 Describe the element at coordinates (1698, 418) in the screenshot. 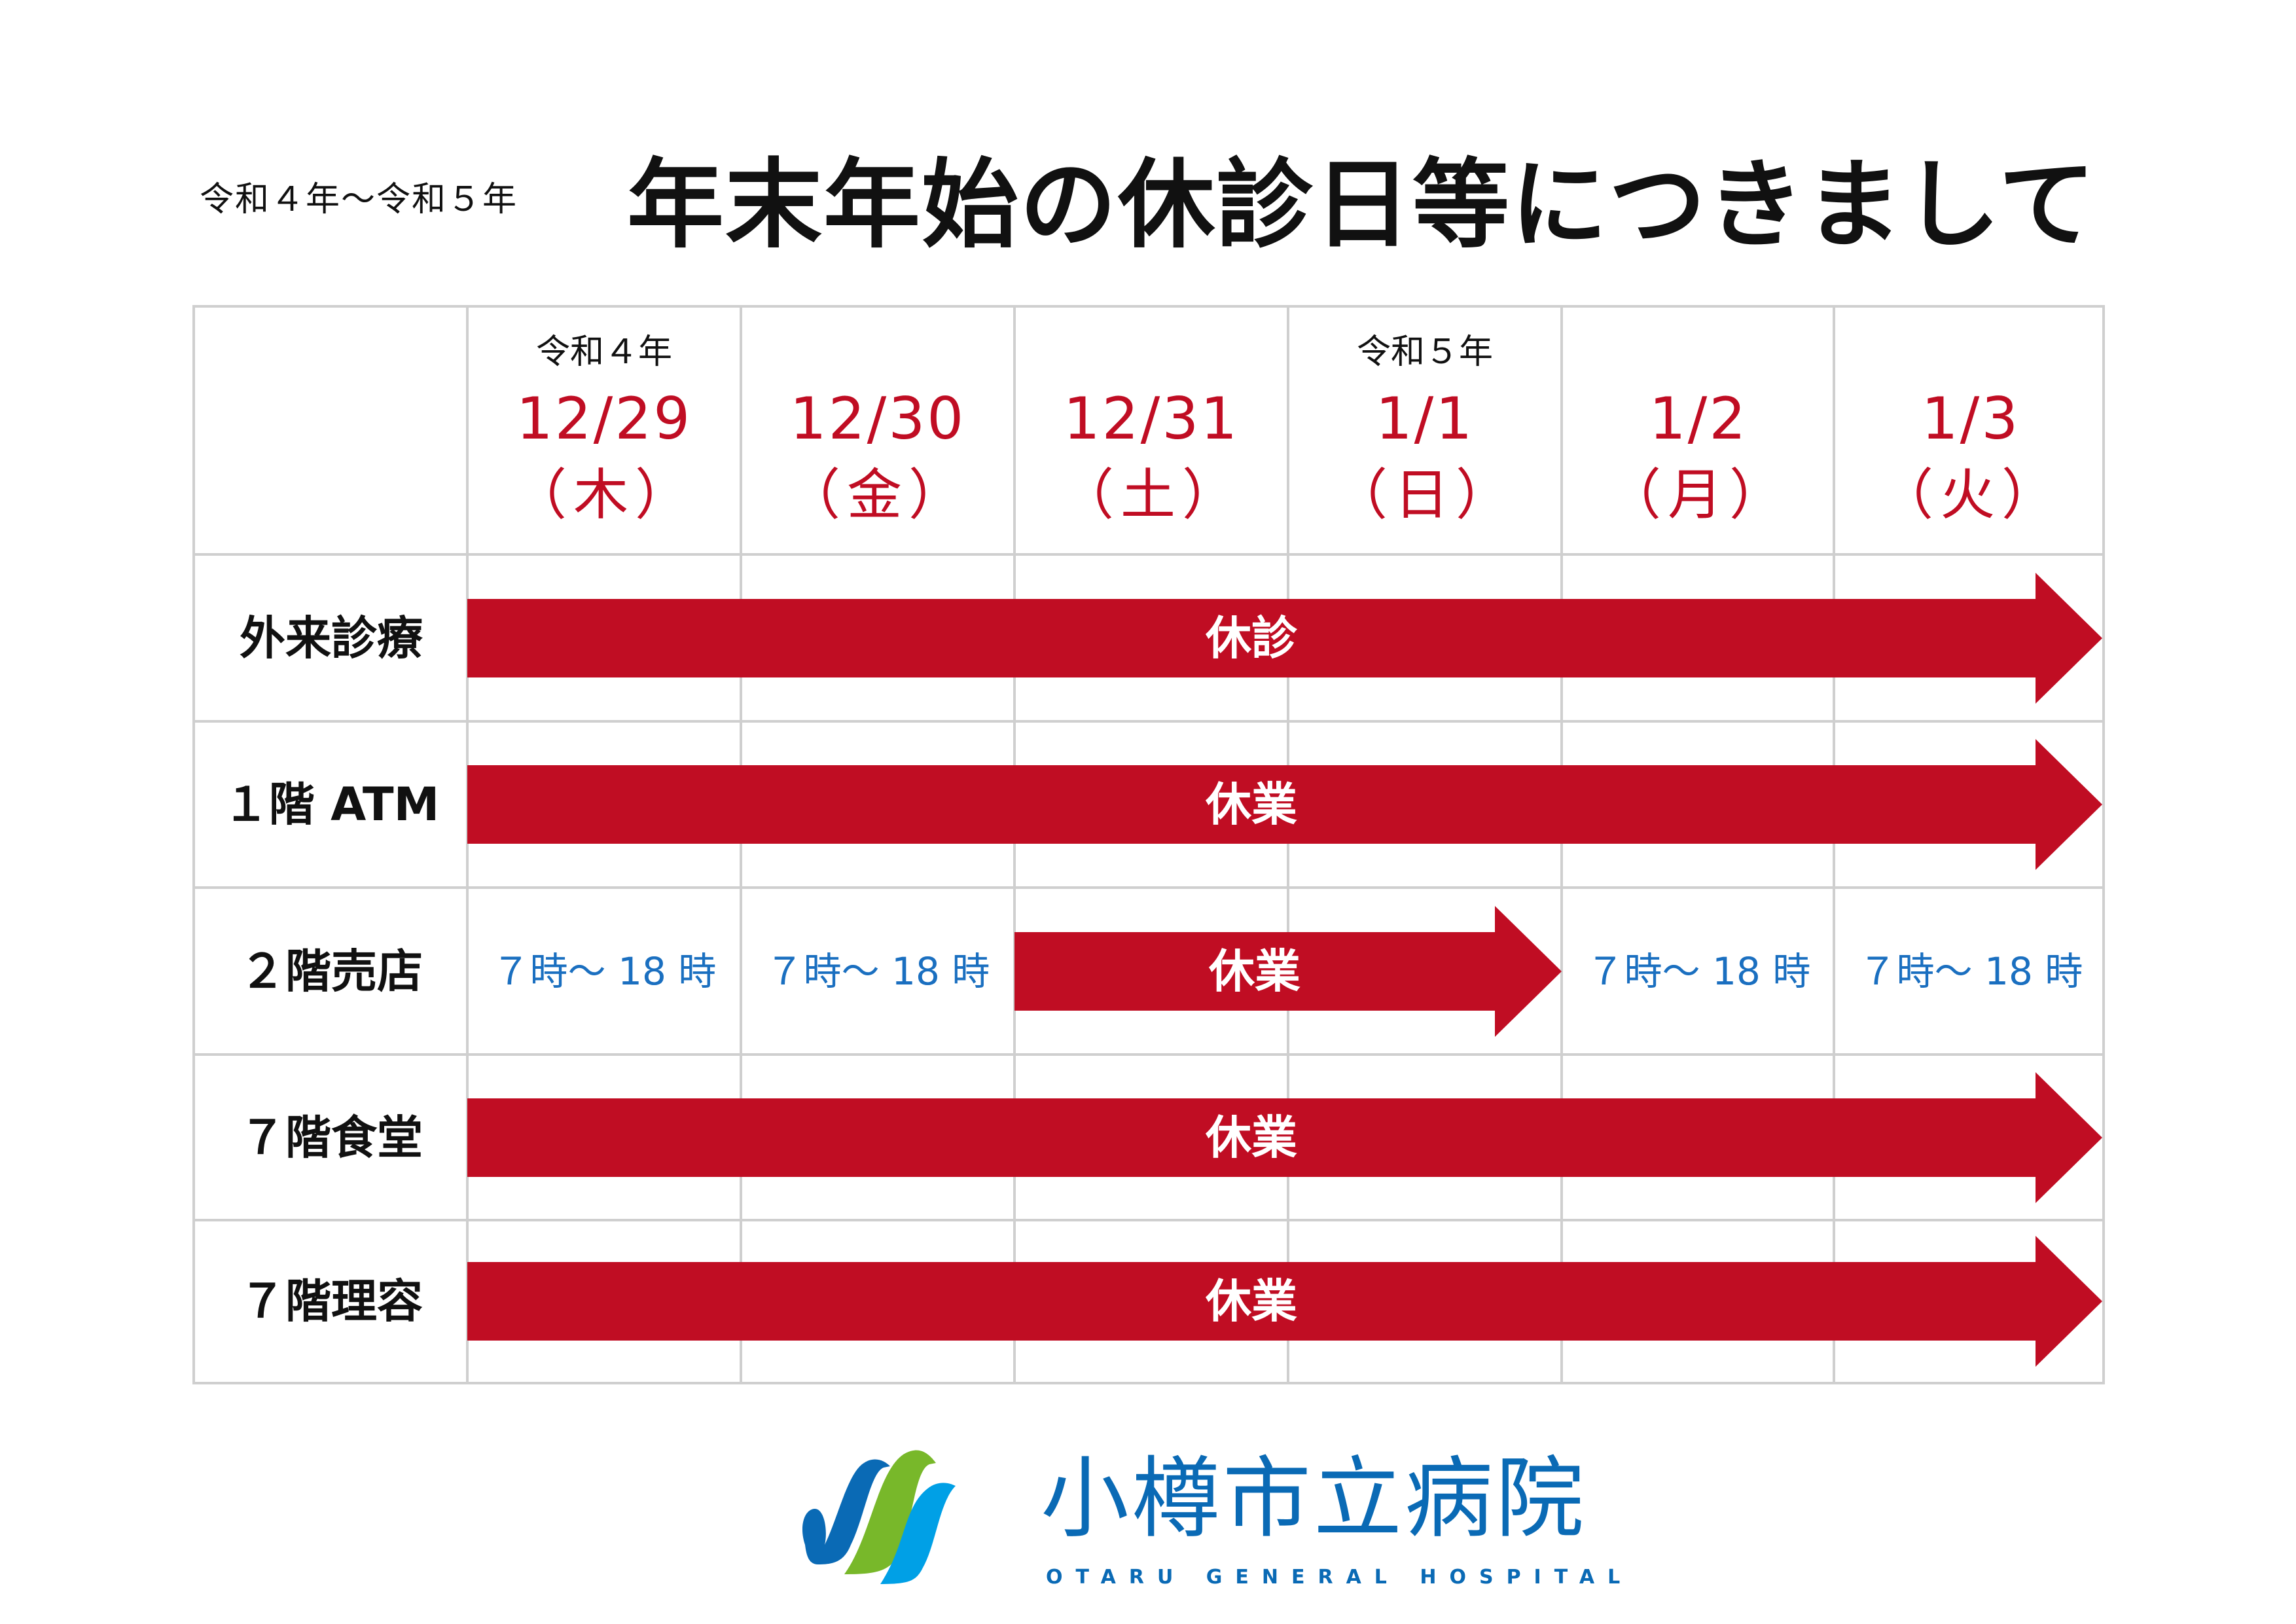

I see `date-label: 1/2` at that location.